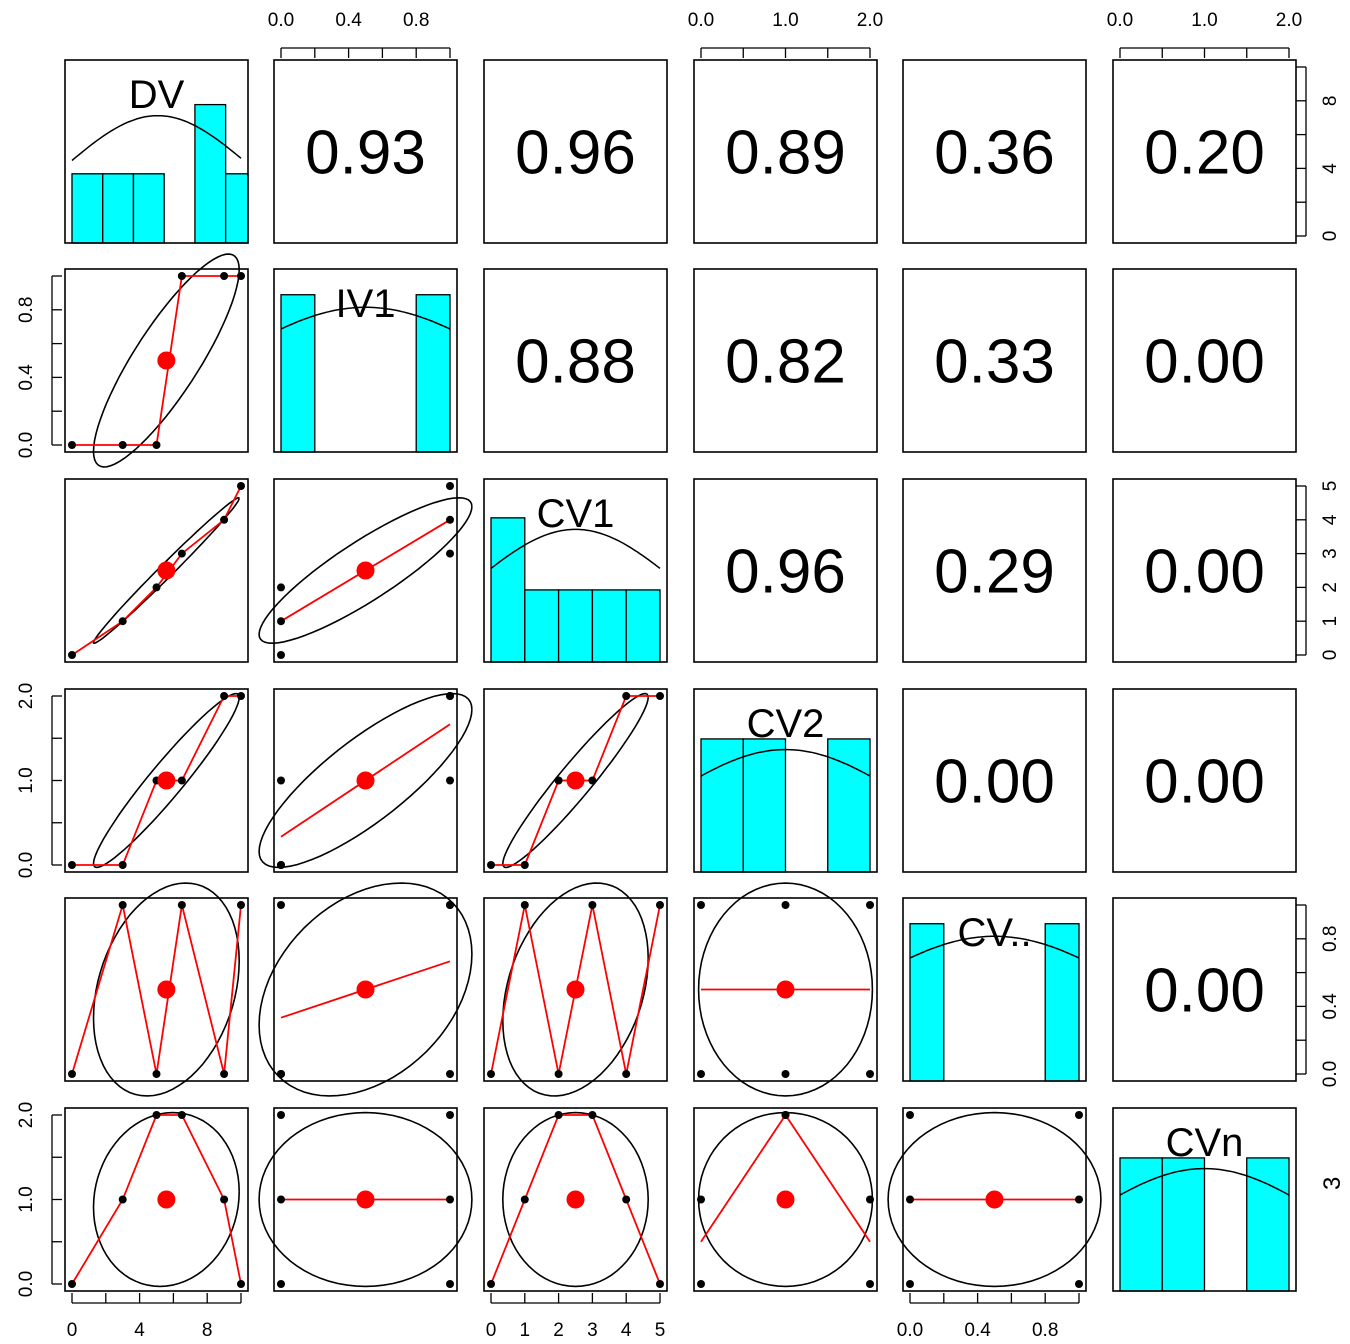 This screenshot has width=1350, height=1344. I want to click on tick-label: 4, so click(626, 1330).